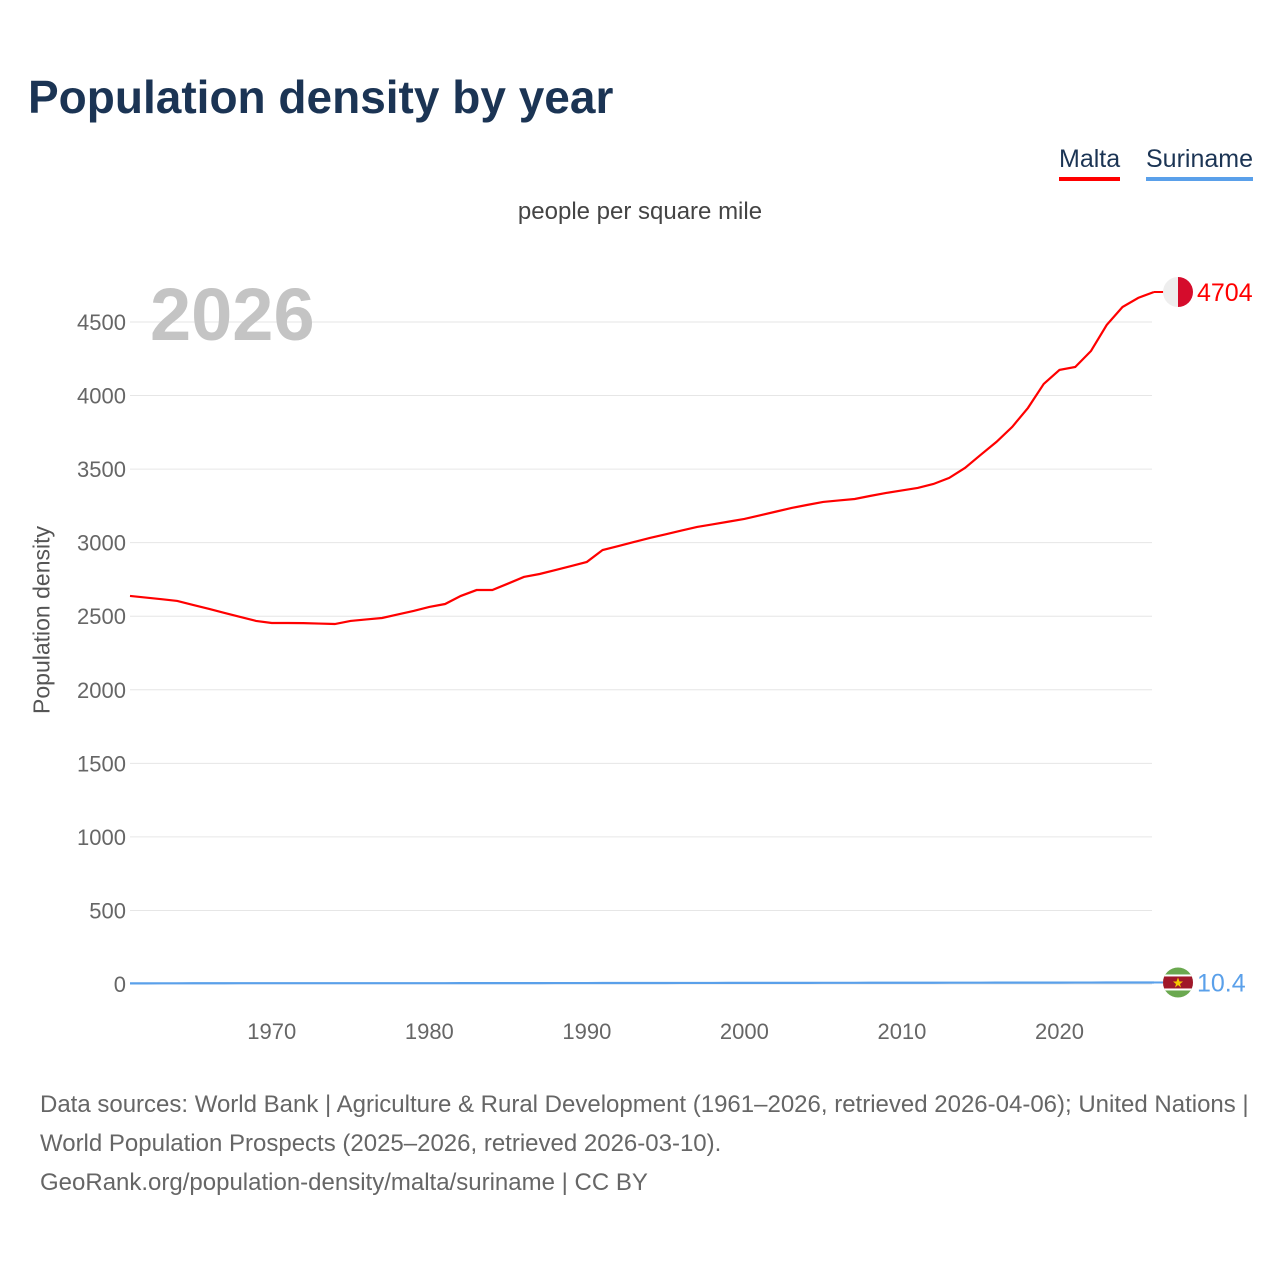 This screenshot has width=1280, height=1280. What do you see at coordinates (640, 211) in the screenshot?
I see `chart-subtitle: people per square mile` at bounding box center [640, 211].